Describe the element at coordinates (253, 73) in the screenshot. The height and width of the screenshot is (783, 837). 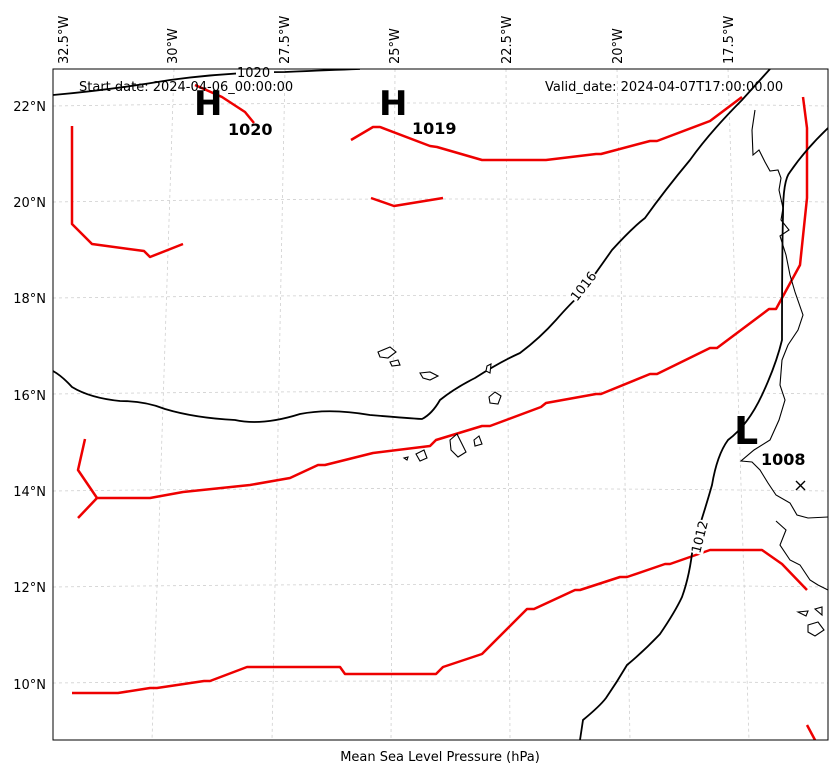
I see `isobar-label-1020: 1020` at that location.